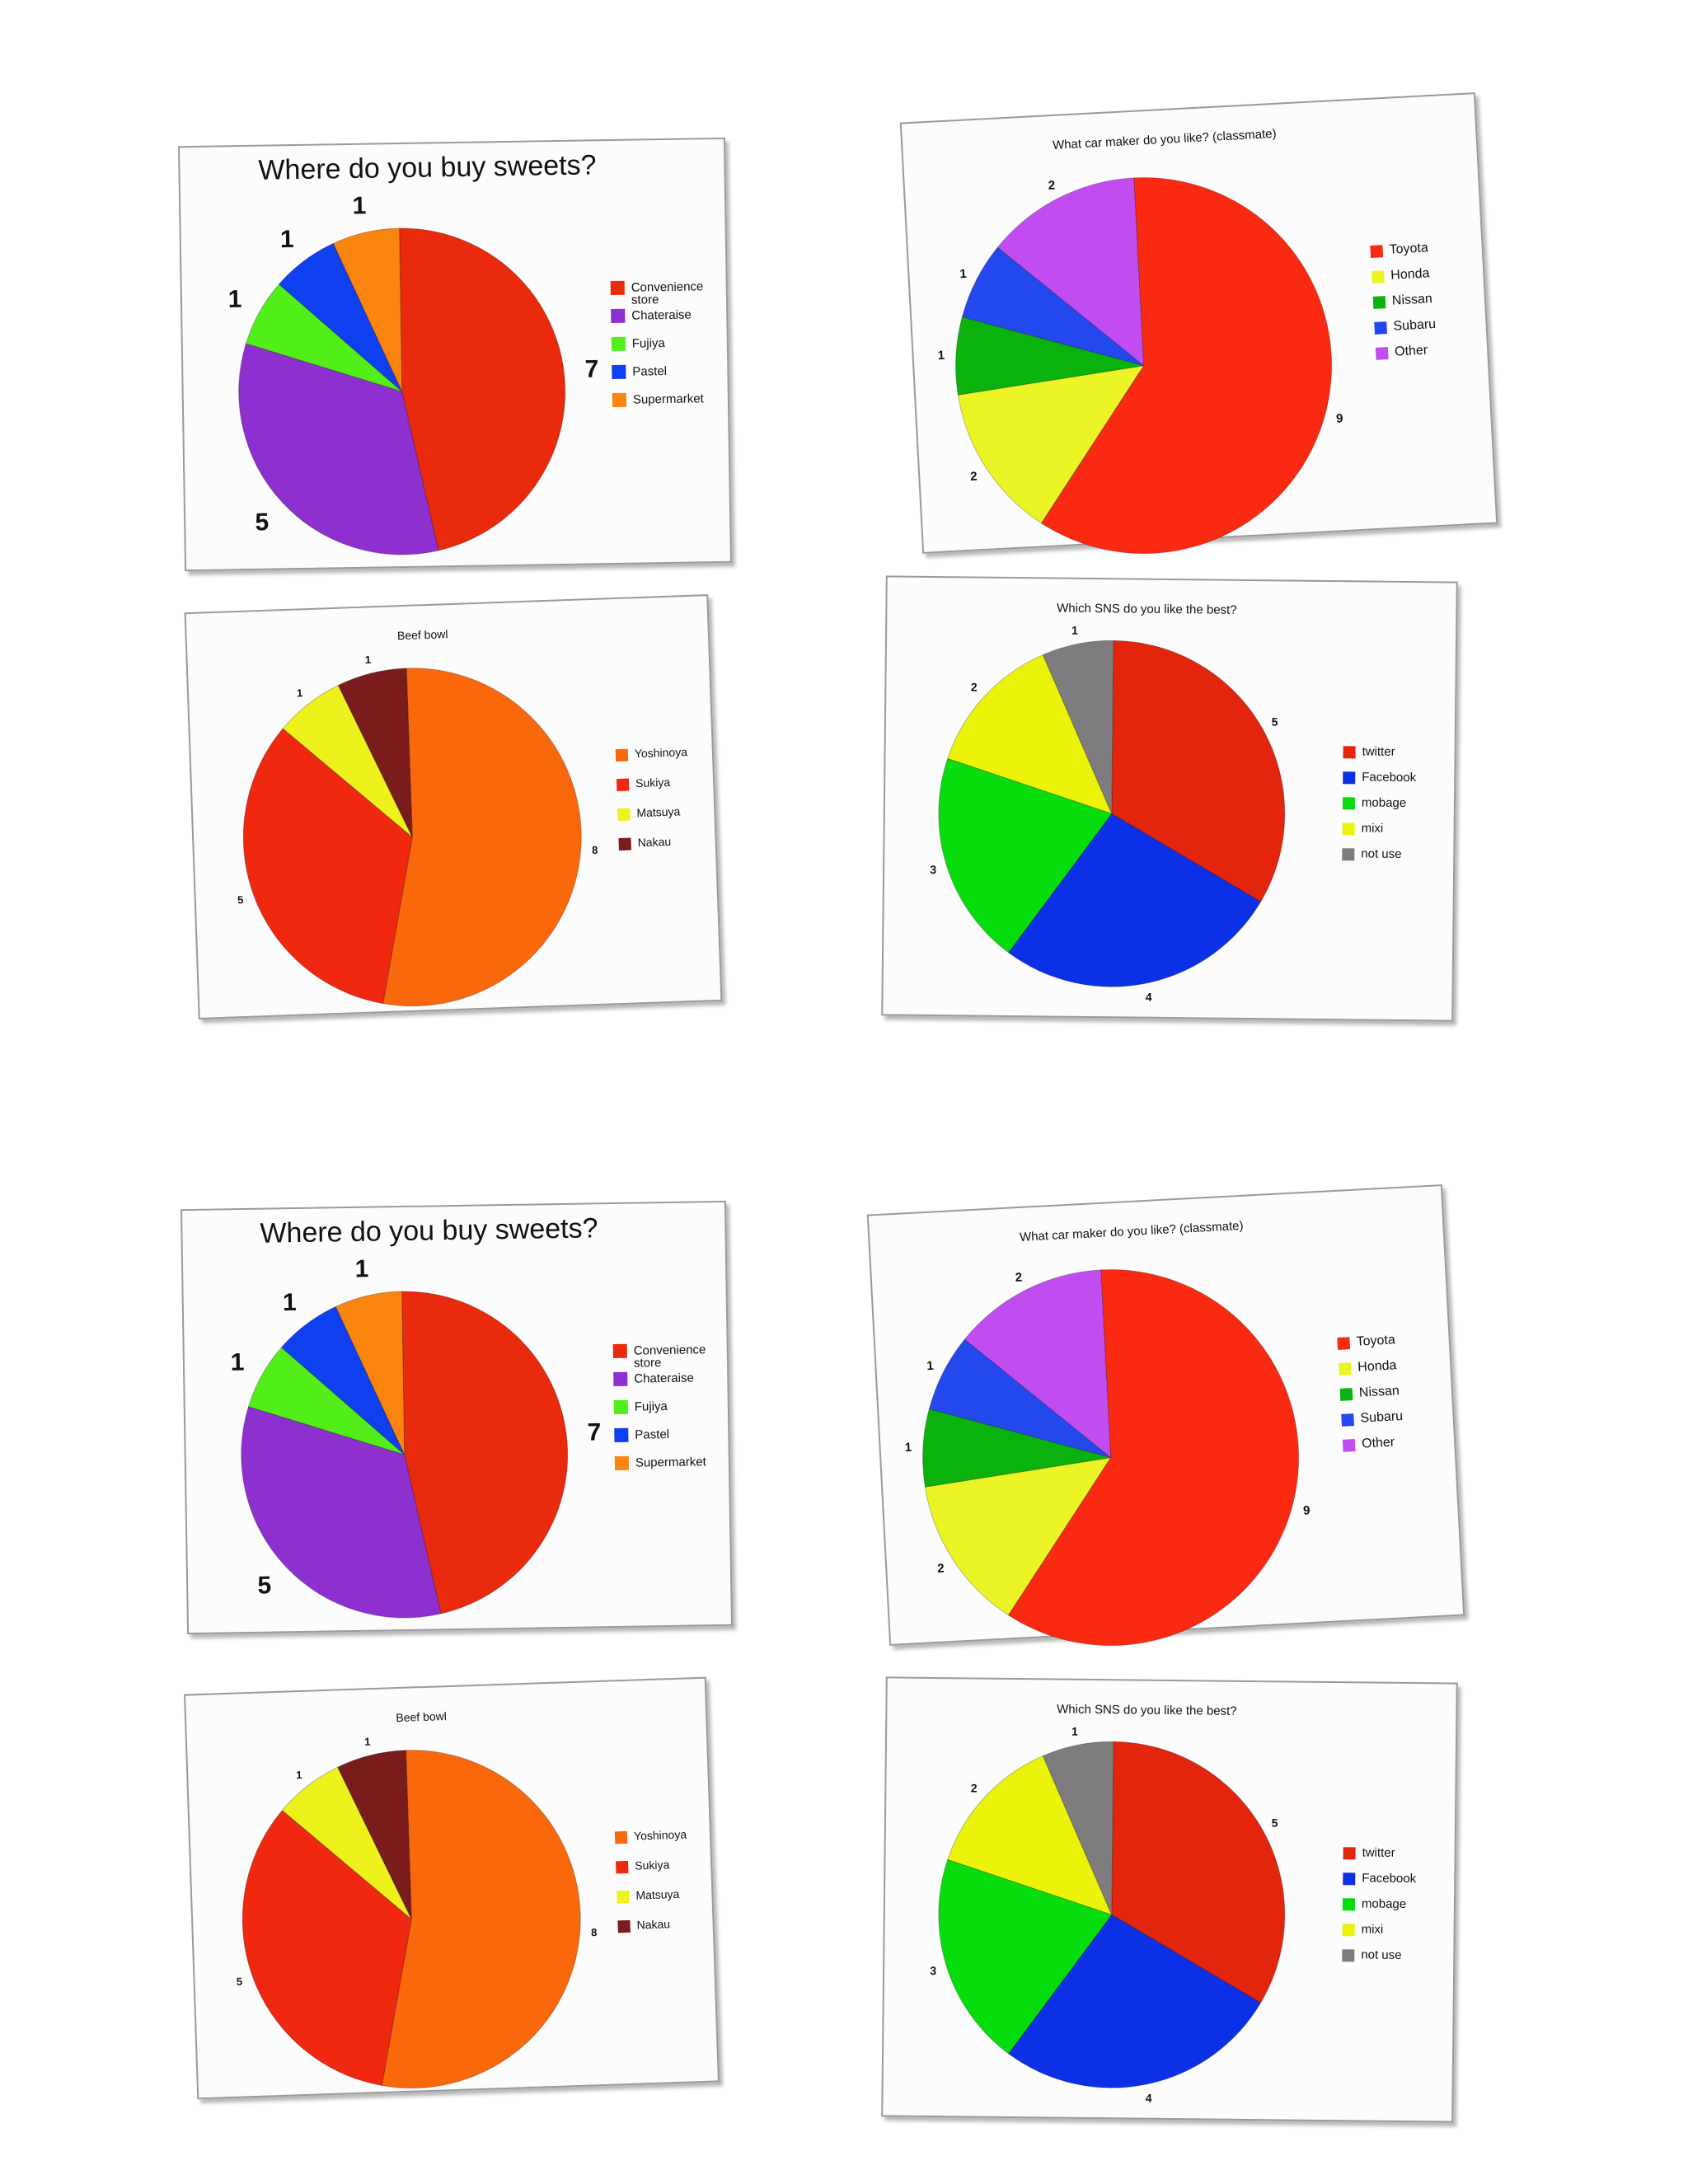  I want to click on legend-item-mobage: mobage, so click(1374, 802).